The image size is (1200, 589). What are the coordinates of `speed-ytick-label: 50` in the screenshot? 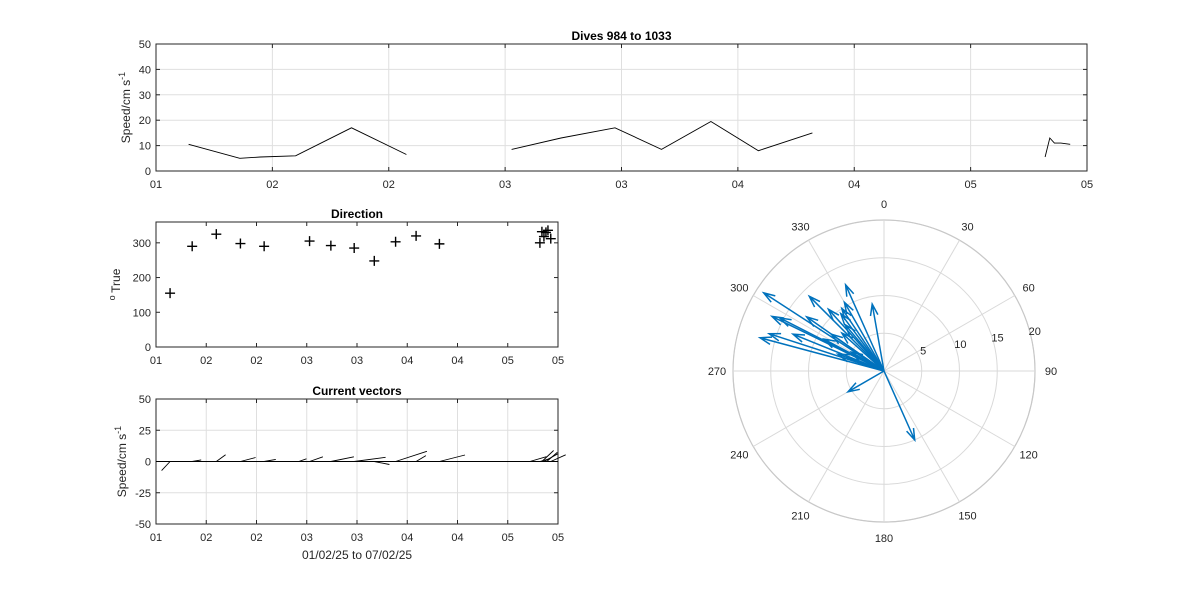 It's located at (145, 45).